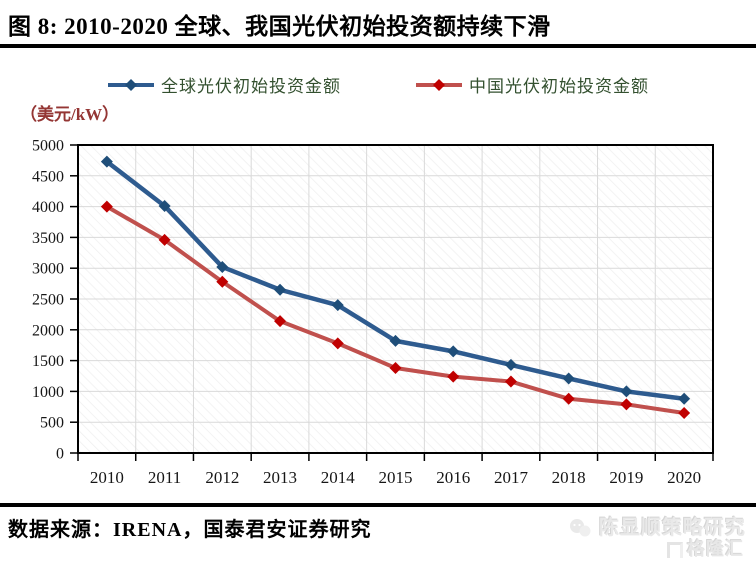 The width and height of the screenshot is (756, 573). I want to click on legend-marker-global-icon, so click(131, 84).